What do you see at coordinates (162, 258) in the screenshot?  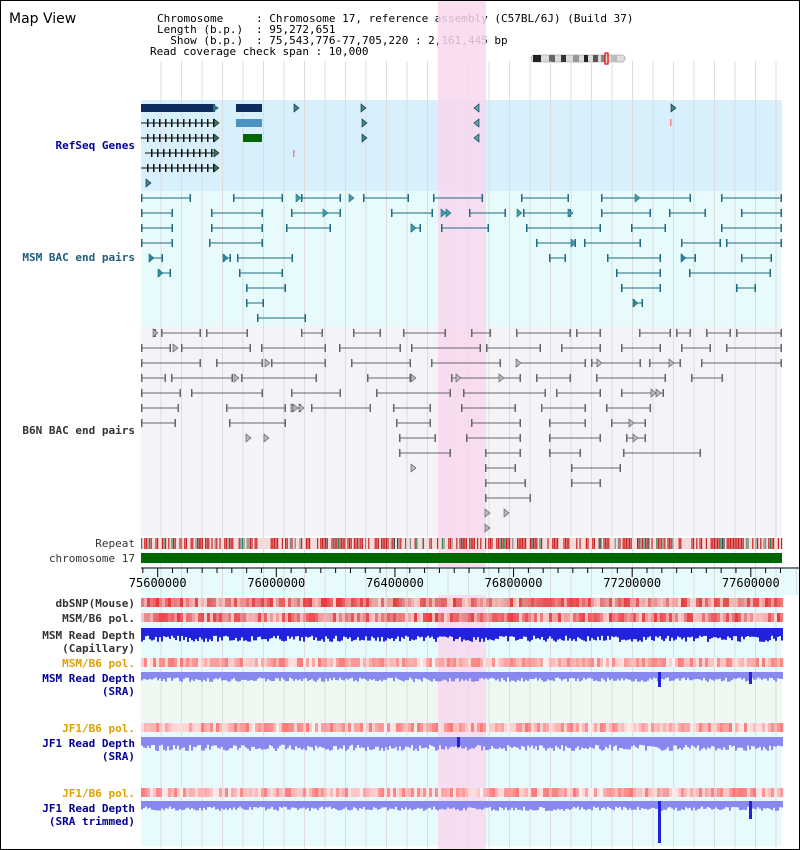 I see `msm-bac-pair-end` at bounding box center [162, 258].